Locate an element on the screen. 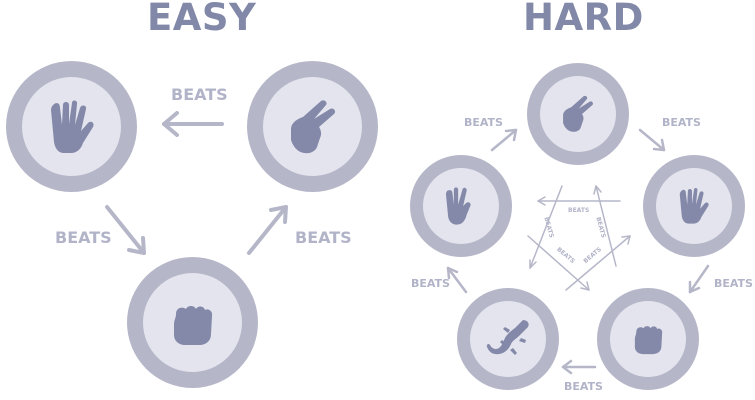 This screenshot has width=755, height=400. hard-spock-token is located at coordinates (461, 206).